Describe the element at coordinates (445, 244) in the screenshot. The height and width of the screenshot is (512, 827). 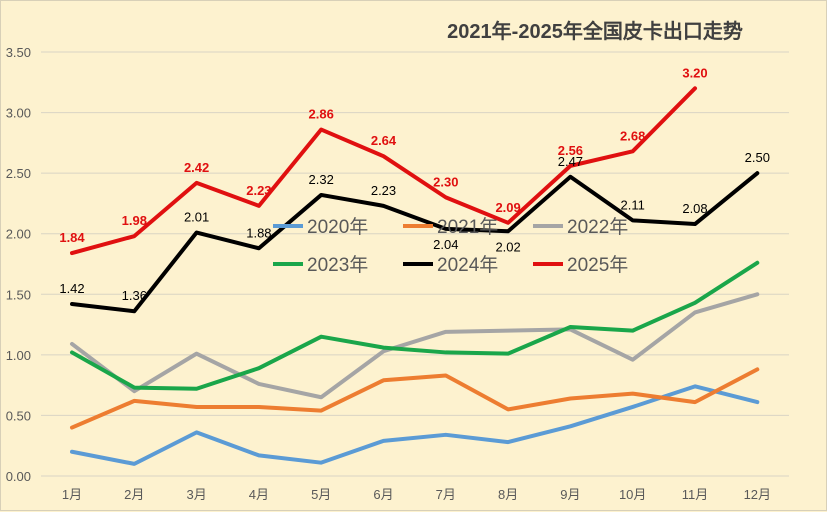
I see `data-label: 2.04` at that location.